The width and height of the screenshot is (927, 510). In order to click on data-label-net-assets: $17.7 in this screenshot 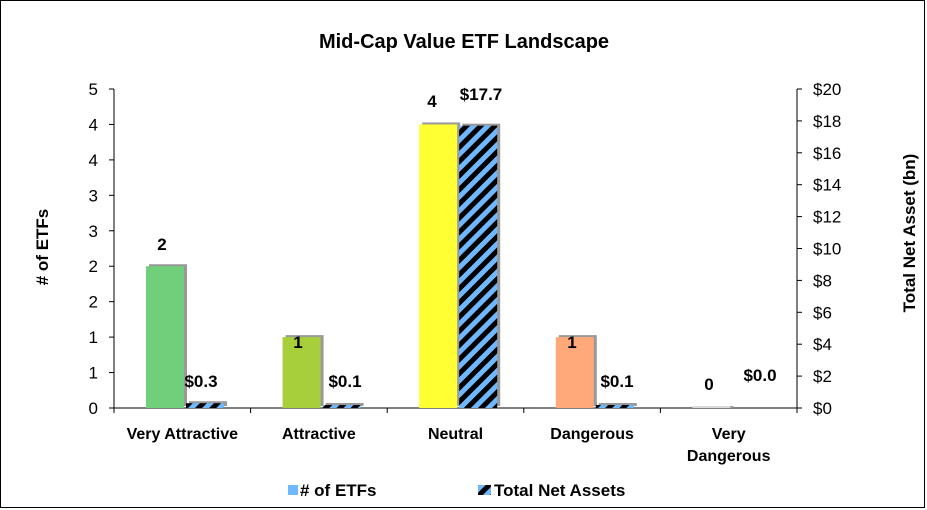, I will do `click(481, 94)`.